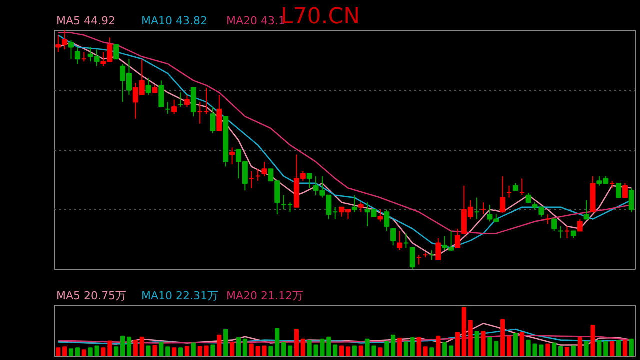  I want to click on text: MA10 22.31万, so click(180, 296).